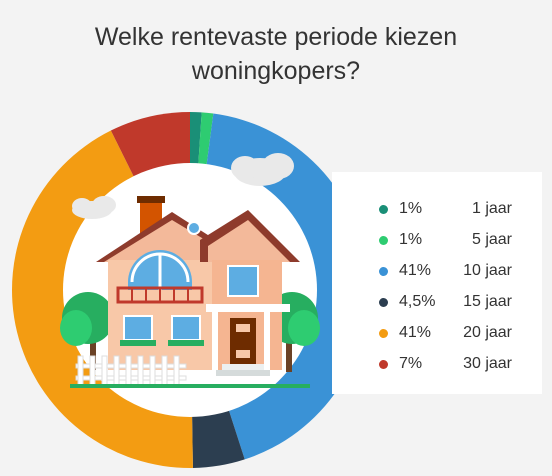  Describe the element at coordinates (276, 37) in the screenshot. I see `title-line-1: Welke rentevaste periode kiezen` at that location.